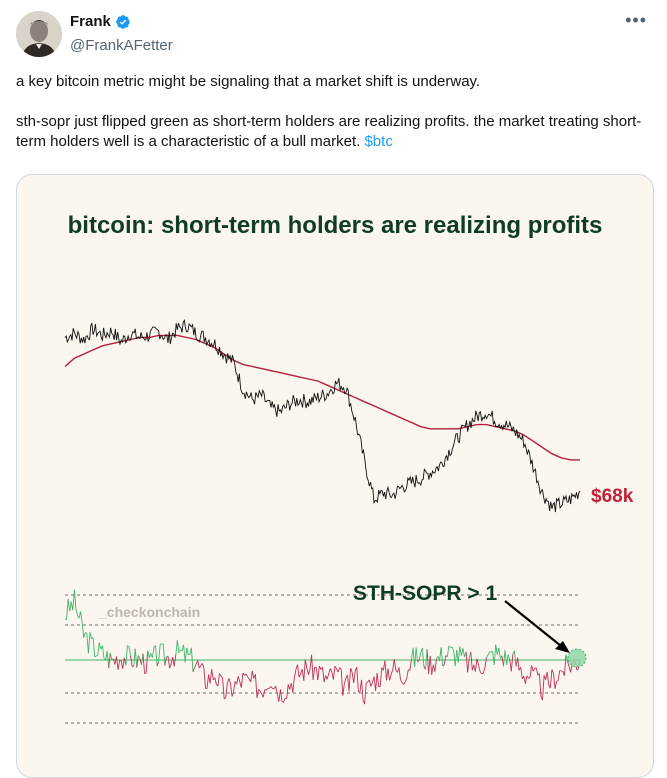 This screenshot has height=778, width=667. I want to click on verified-badge-icon, so click(123, 22).